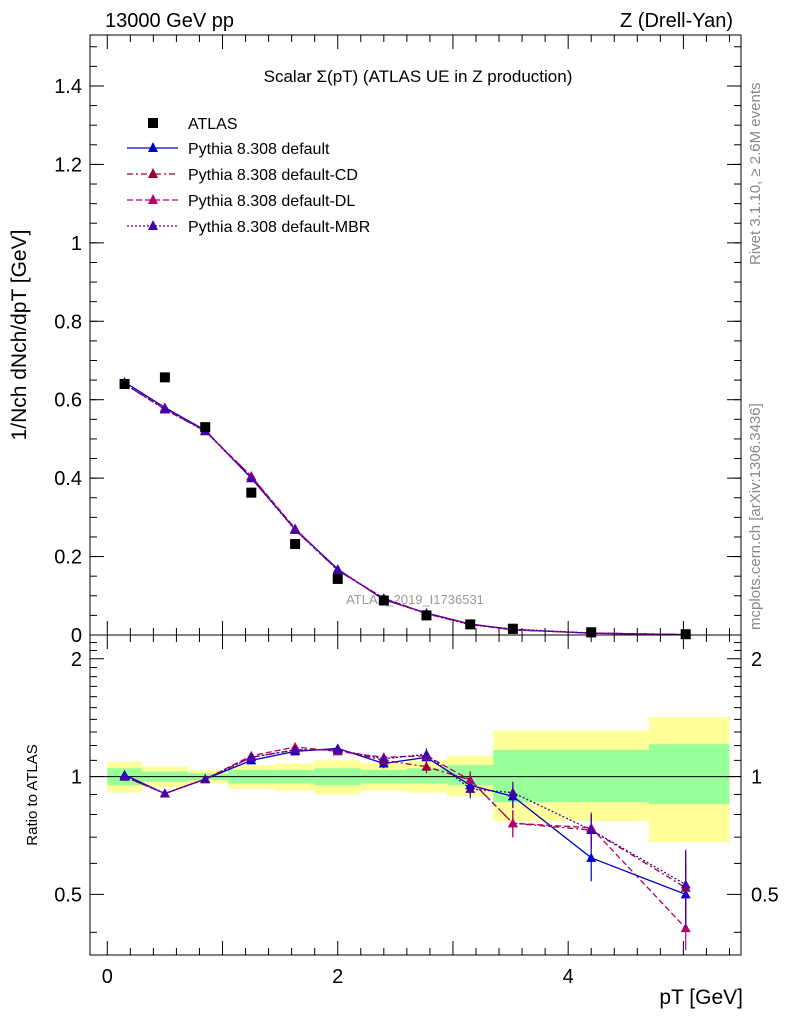 This screenshot has height=1024, width=786. Describe the element at coordinates (68, 558) in the screenshot. I see `y-tick-label: 0.2` at that location.